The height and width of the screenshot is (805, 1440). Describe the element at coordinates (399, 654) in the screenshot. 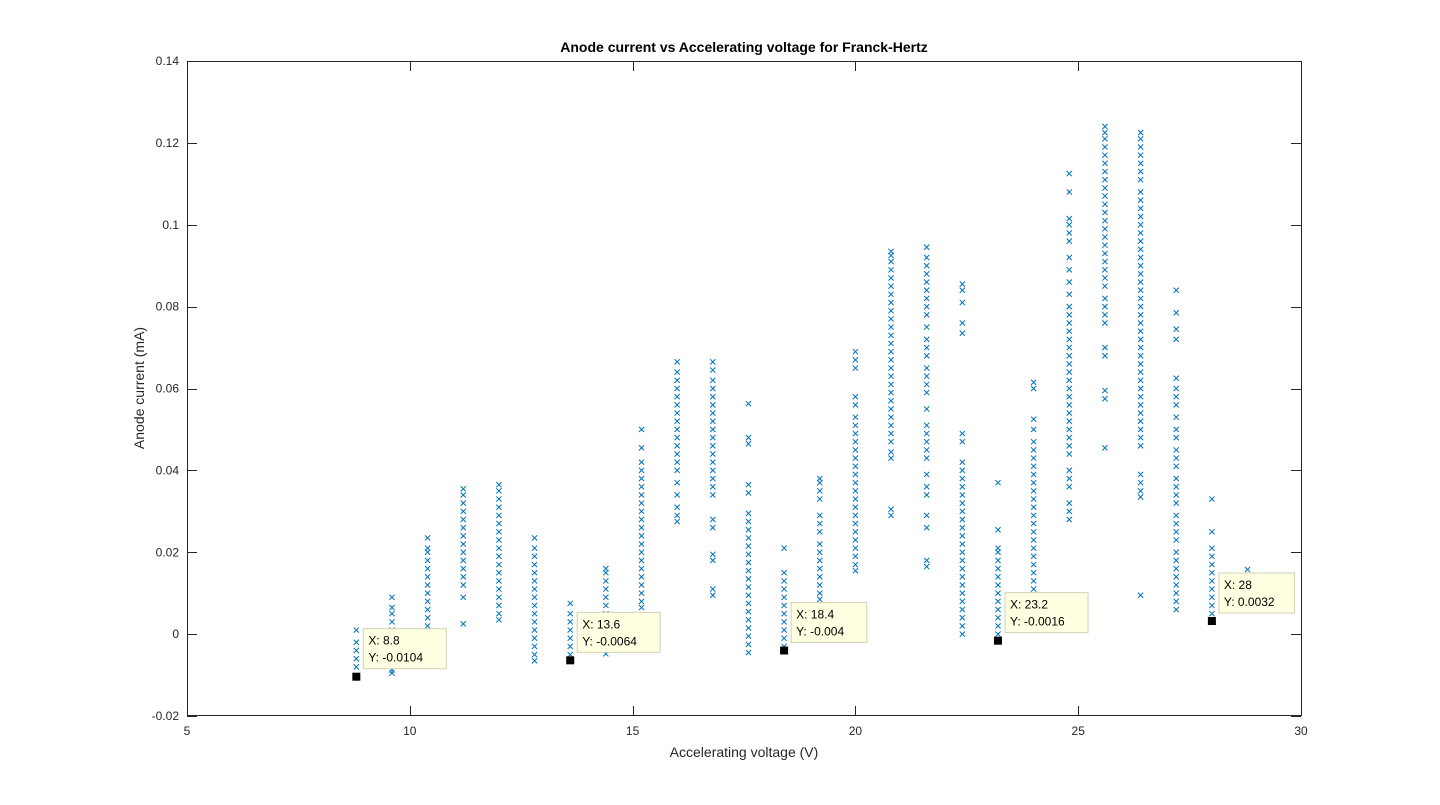

I see `datatip: X: 8.8 Y: -0.0104` at that location.